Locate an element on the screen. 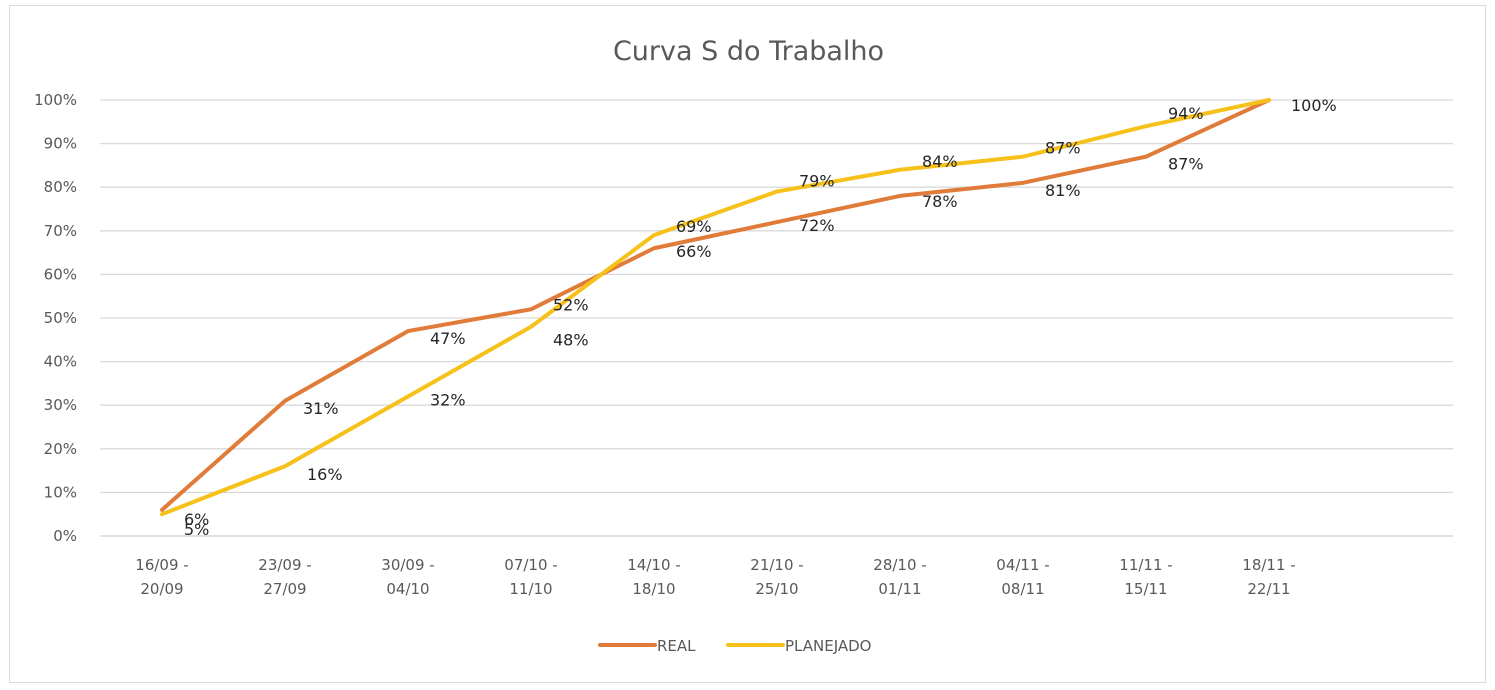 The image size is (1495, 690). y-tick-label: 40% is located at coordinates (60, 362).